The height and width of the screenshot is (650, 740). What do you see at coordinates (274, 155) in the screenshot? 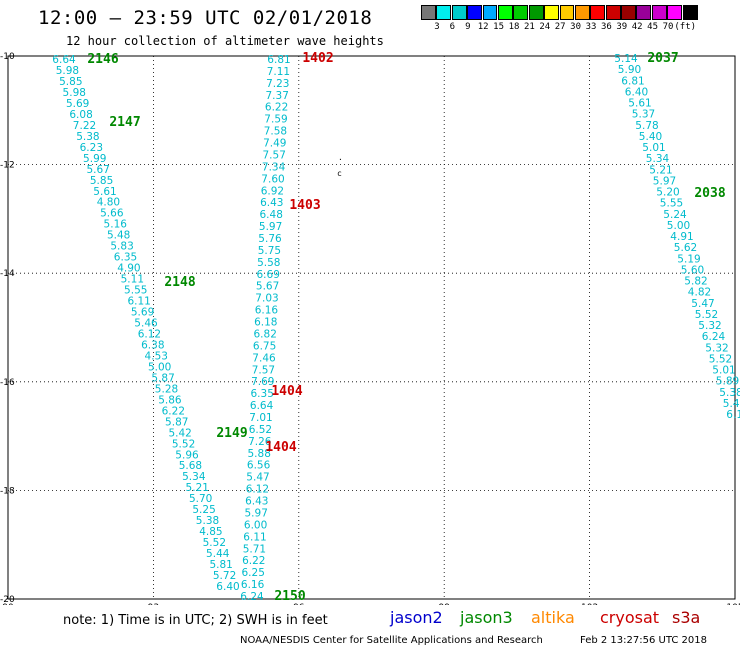
I see `track-b-value: 7.57` at bounding box center [274, 155].